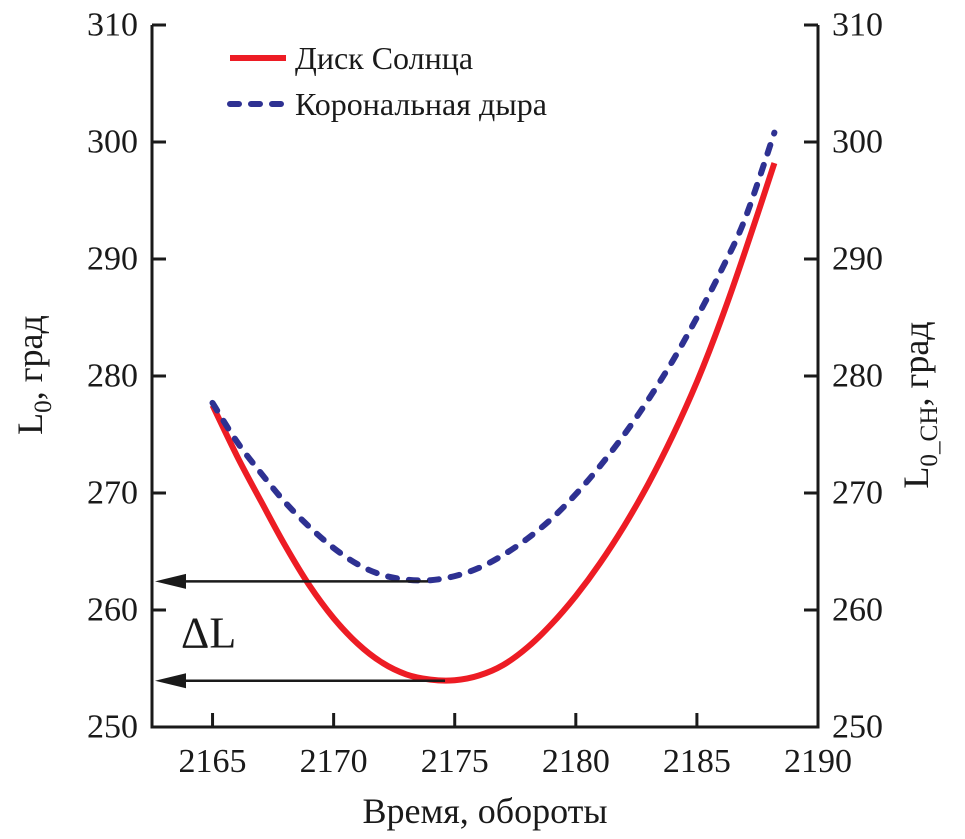 This screenshot has width=965, height=839. Describe the element at coordinates (213, 761) in the screenshot. I see `x-tick-label: 2165` at that location.